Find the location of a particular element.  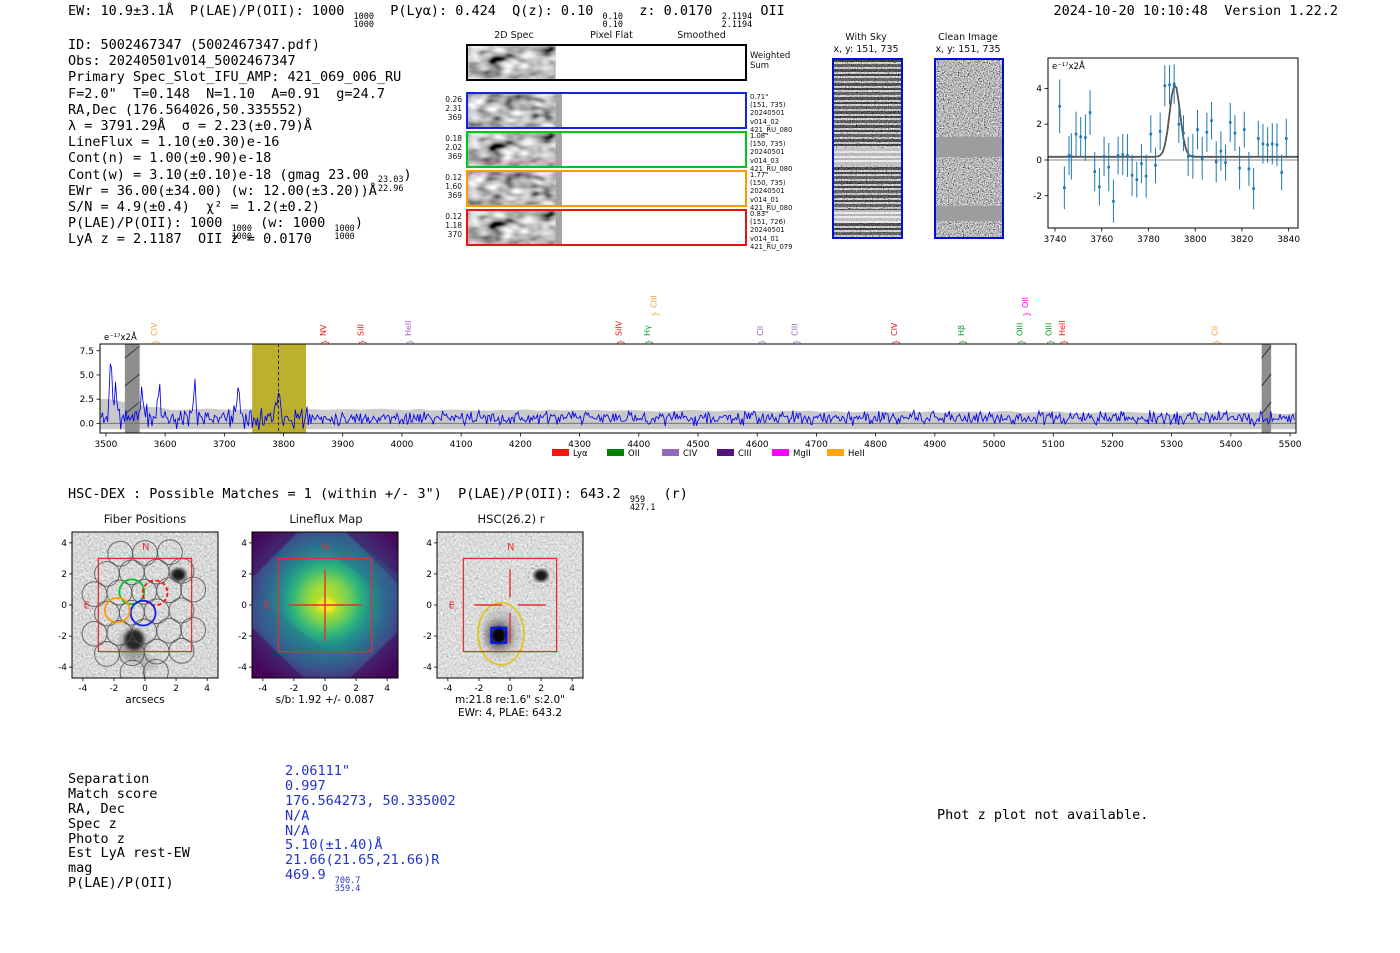

spec2d-row-annotation: 1.08" (150, 735) 20240501 v014_03 421_RU_080 is located at coordinates (771, 152).